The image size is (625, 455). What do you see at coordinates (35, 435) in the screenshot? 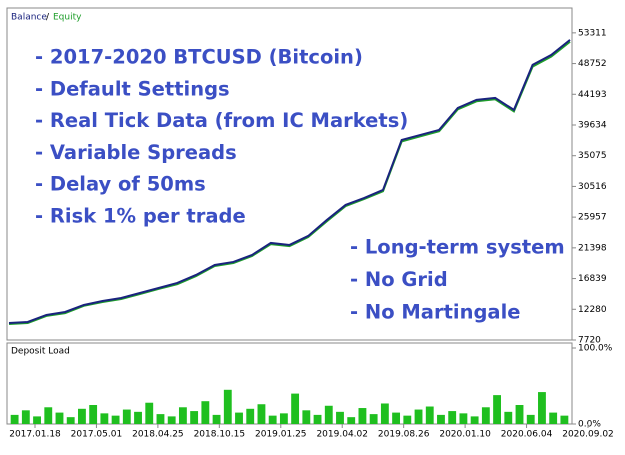
I see `x-tick-label: 2017.01.18` at bounding box center [35, 435].